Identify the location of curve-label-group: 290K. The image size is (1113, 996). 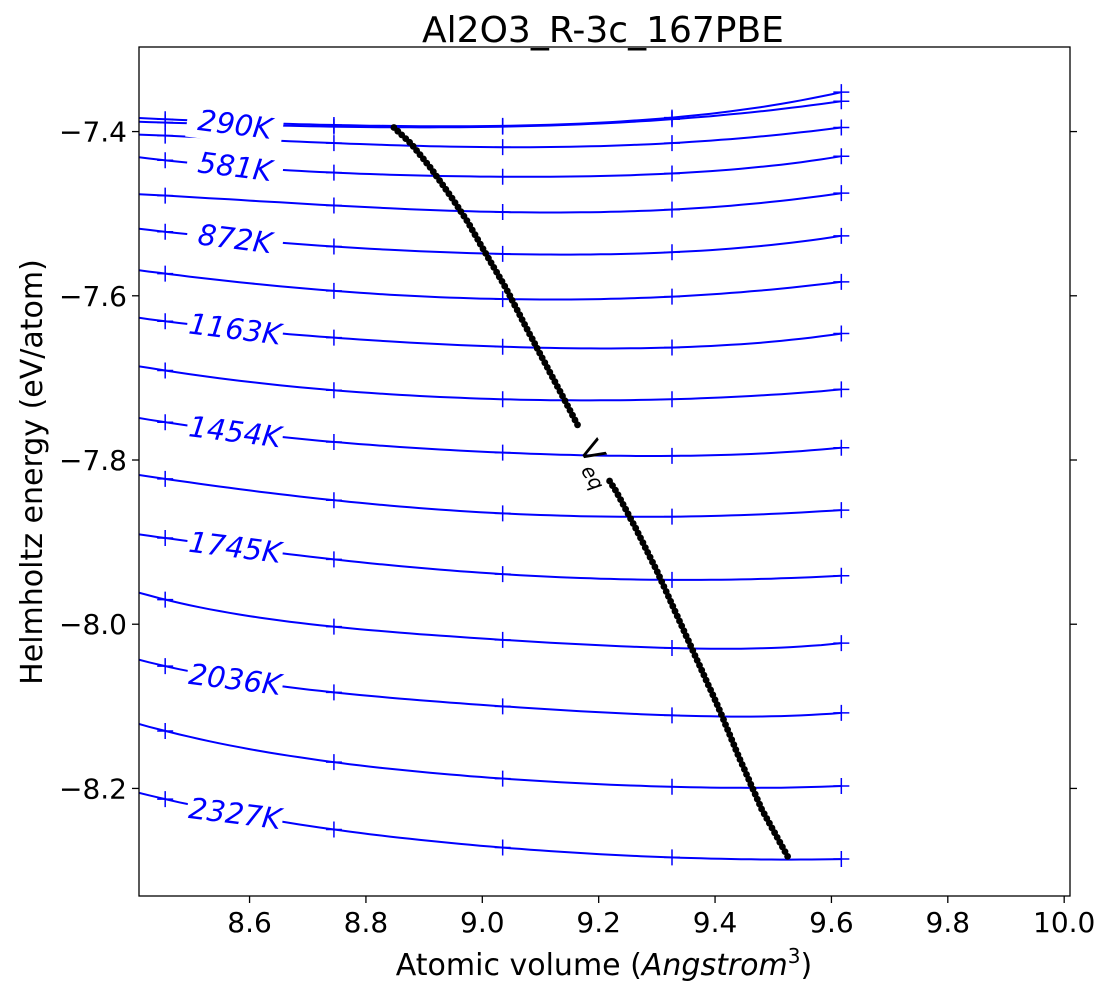
(235, 124).